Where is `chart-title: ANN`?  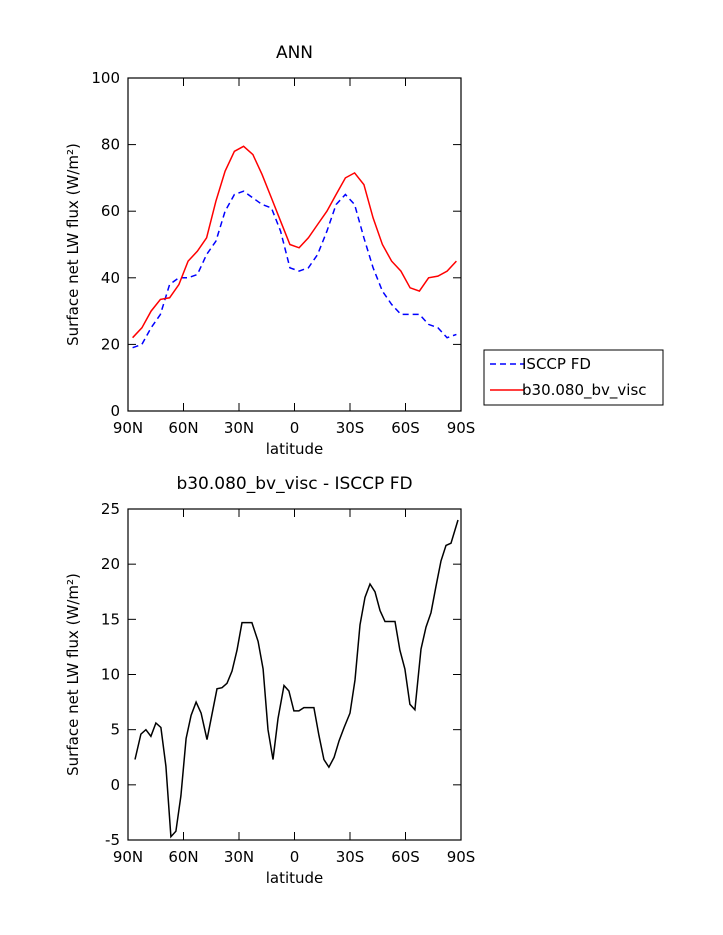
chart-title: ANN is located at coordinates (294, 53).